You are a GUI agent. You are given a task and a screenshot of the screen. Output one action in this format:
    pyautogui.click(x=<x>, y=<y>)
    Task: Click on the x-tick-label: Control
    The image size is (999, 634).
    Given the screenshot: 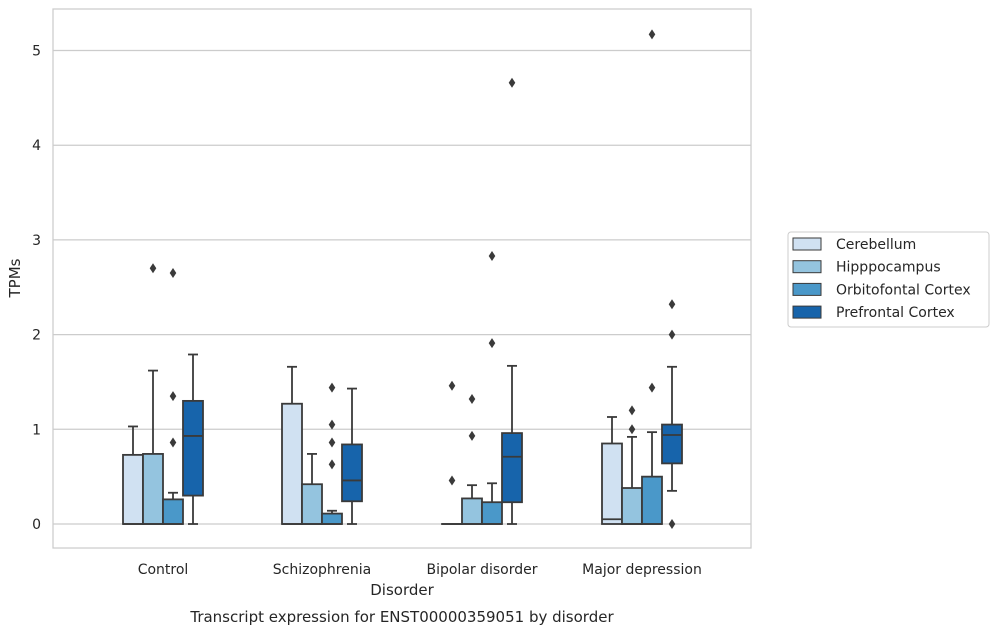 What is the action you would take?
    pyautogui.click(x=163, y=570)
    